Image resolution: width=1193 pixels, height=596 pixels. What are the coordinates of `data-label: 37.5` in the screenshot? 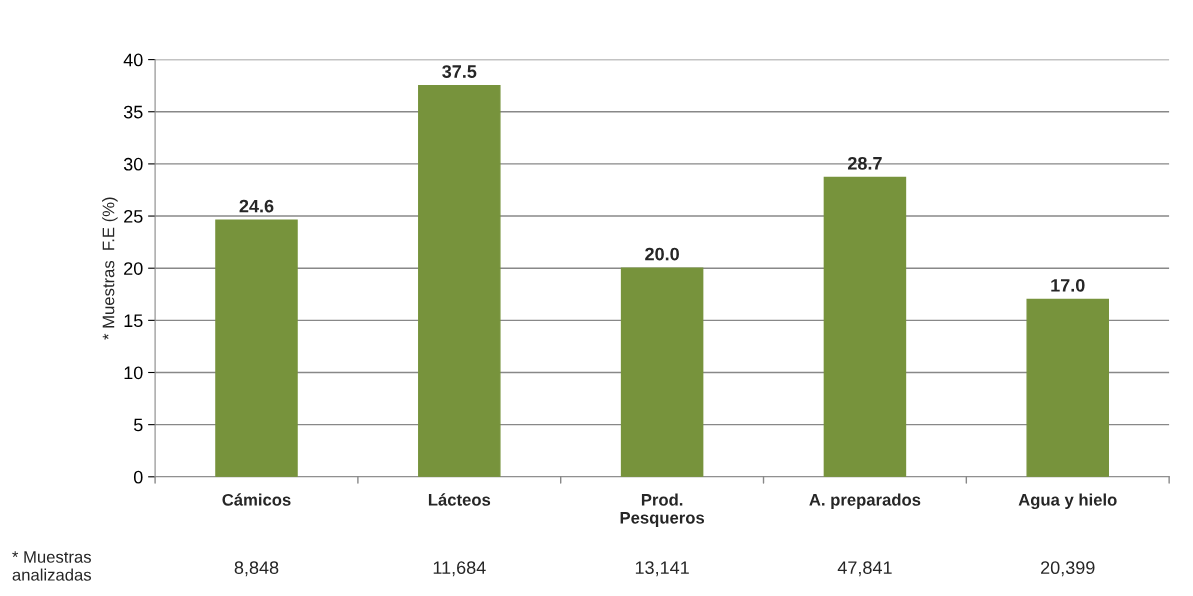 It's located at (459, 71).